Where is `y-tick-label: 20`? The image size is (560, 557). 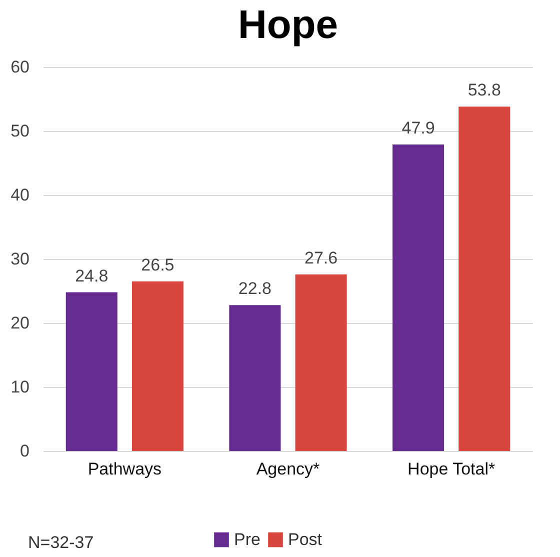
y-tick-label: 20 is located at coordinates (20, 323).